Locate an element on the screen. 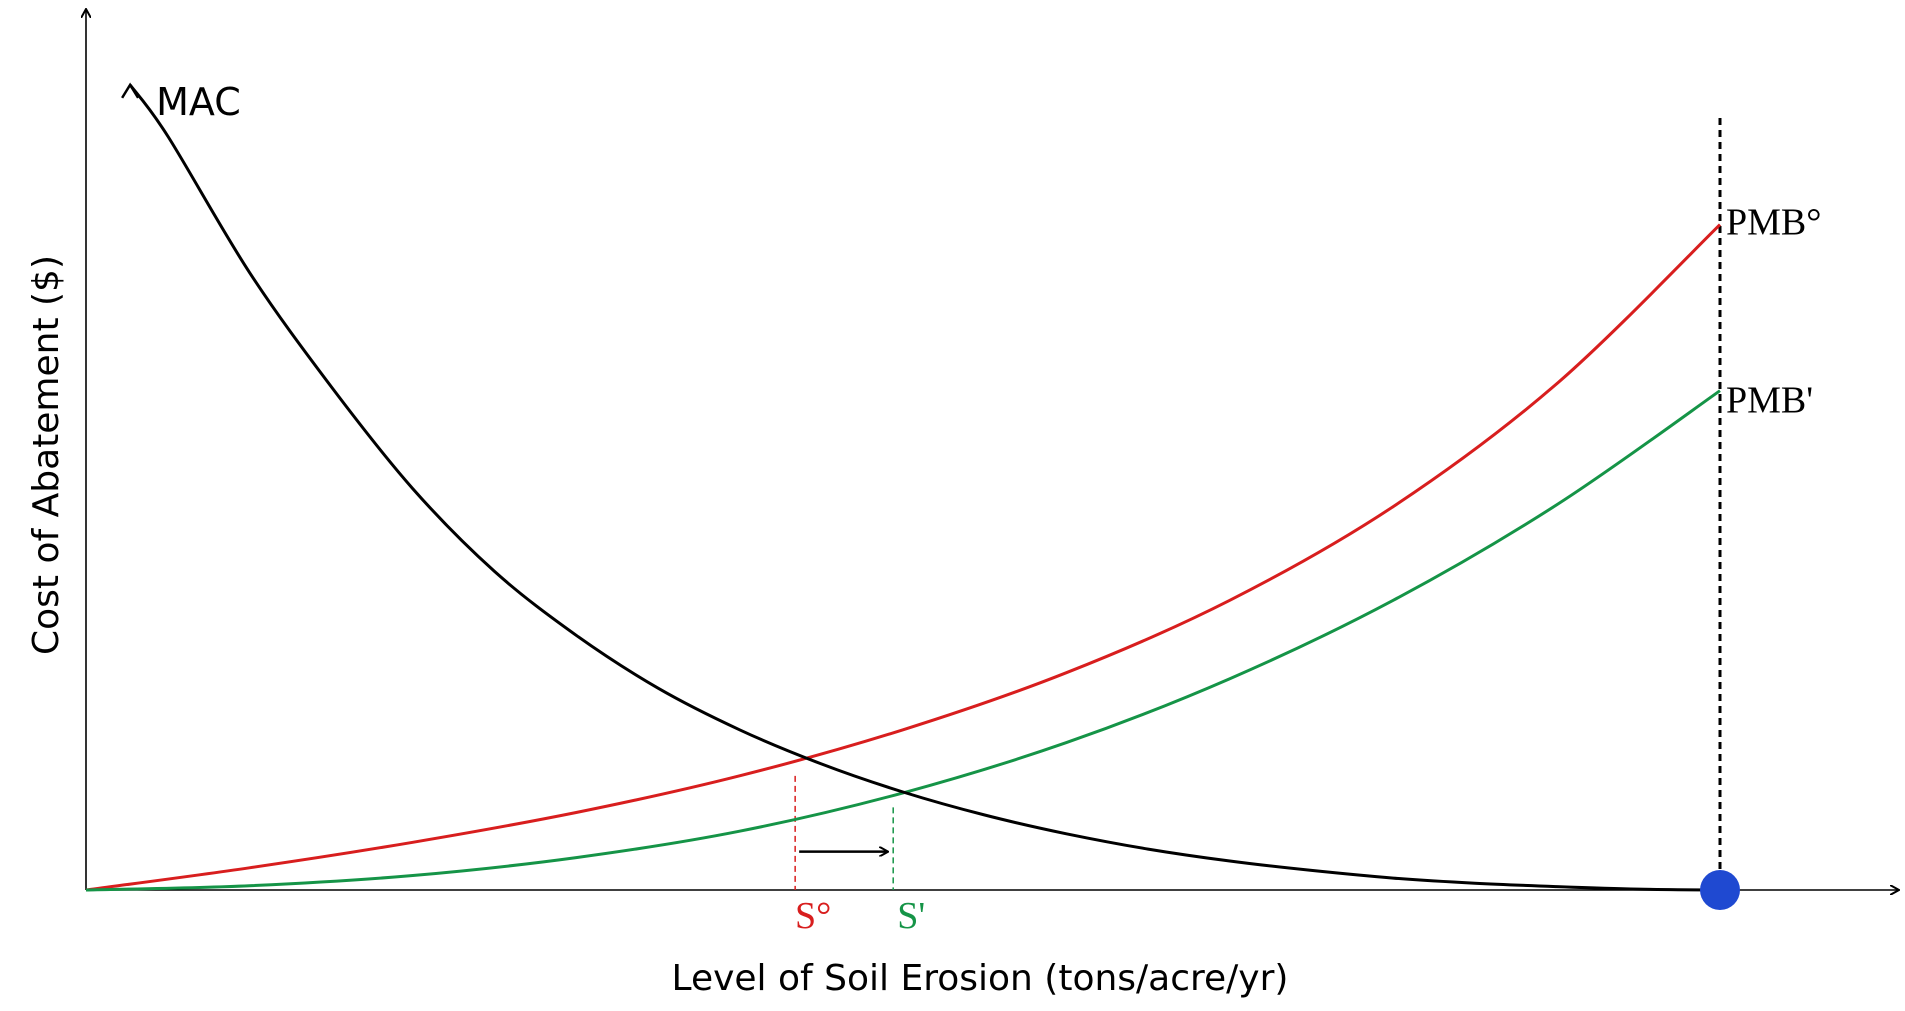 The height and width of the screenshot is (1011, 1905). series-label-pmb1: PMB' is located at coordinates (1769, 401).